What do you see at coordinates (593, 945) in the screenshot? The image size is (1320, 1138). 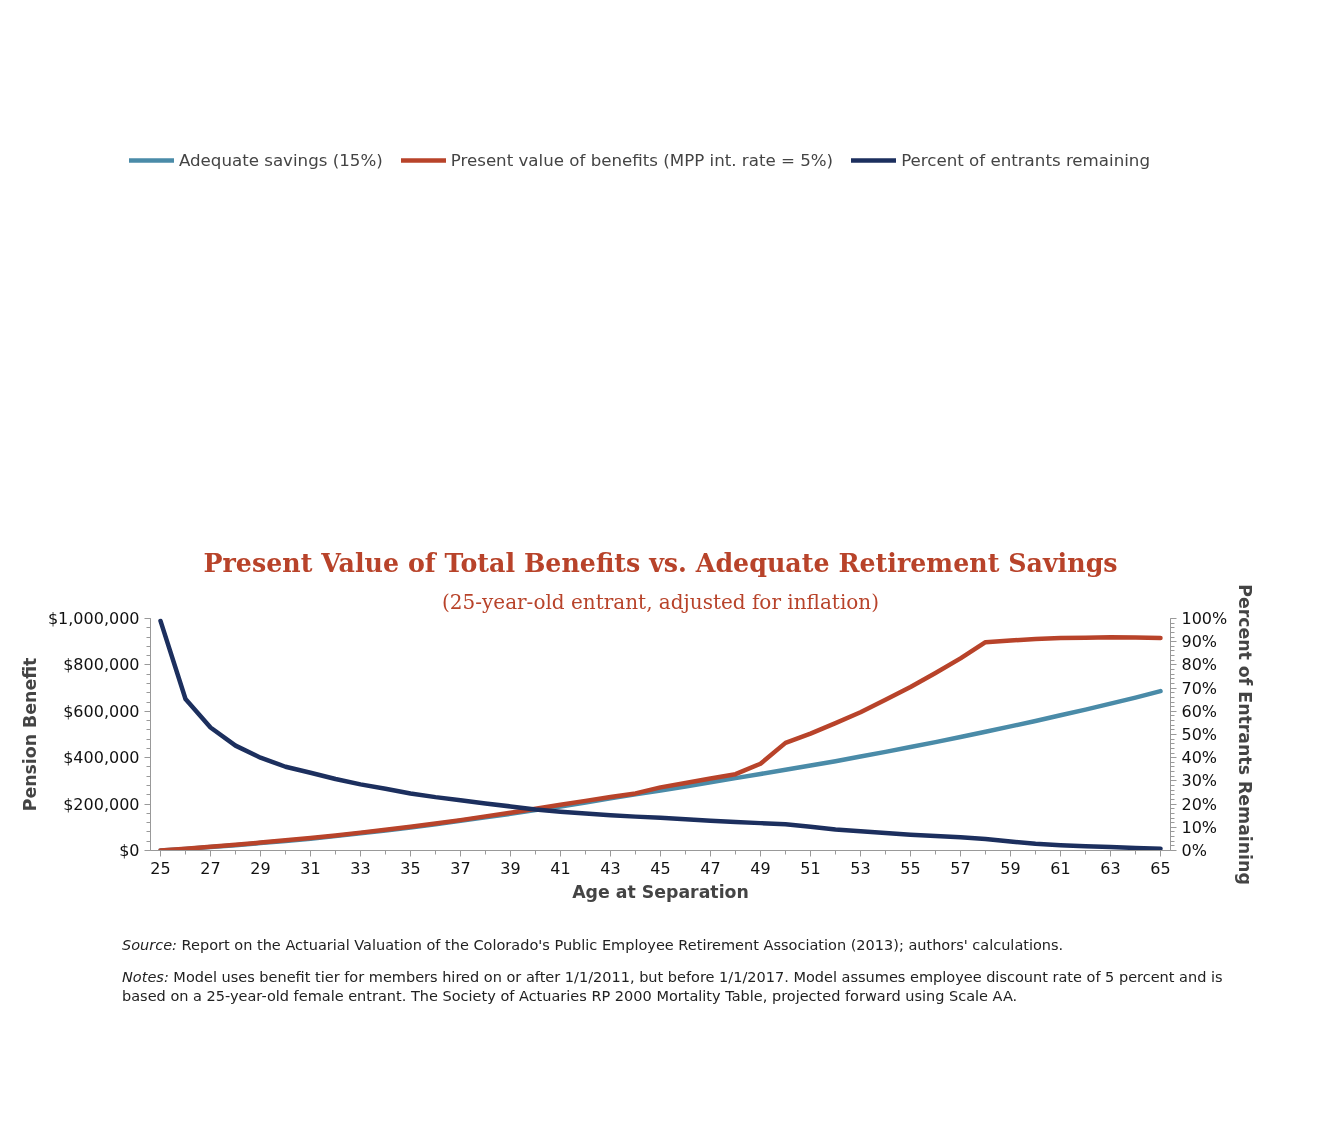 I see `source-note: Source: Report on the Actuarial Valuation of the Colorado's Public Employee Retirement Association (2013); authors' calculations.` at bounding box center [593, 945].